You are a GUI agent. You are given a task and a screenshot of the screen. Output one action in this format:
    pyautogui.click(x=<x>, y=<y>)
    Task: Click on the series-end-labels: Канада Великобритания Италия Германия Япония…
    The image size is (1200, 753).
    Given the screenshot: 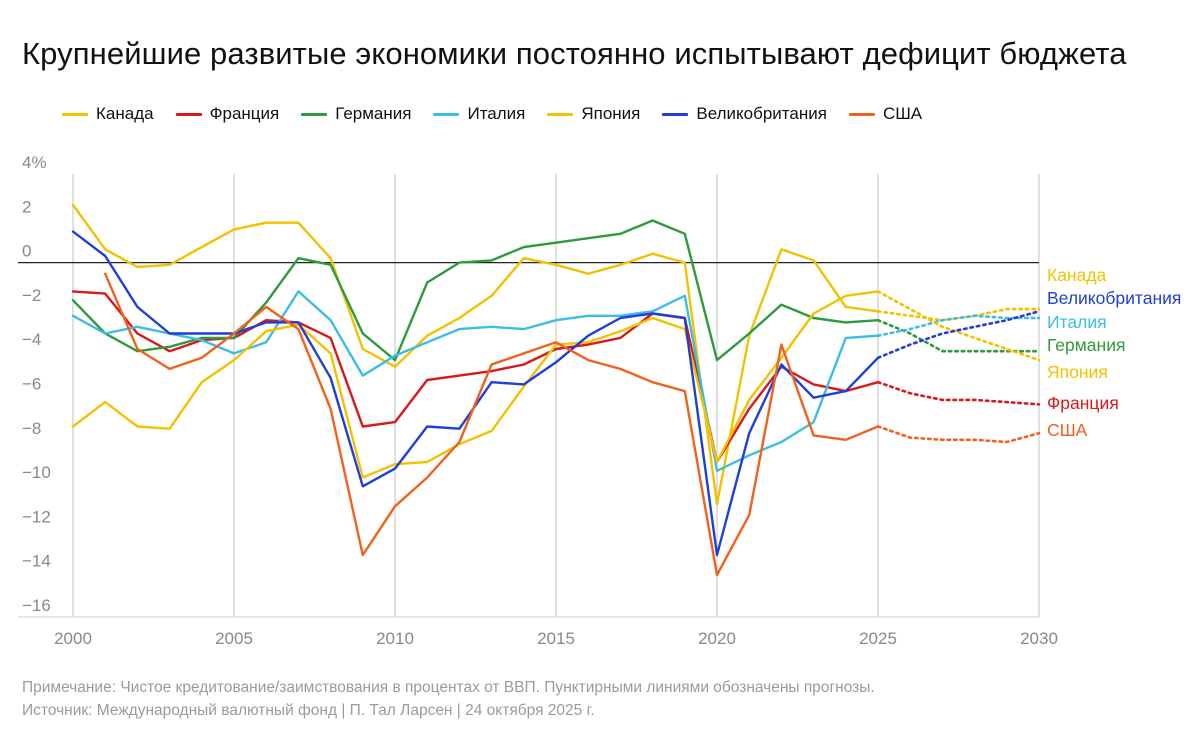 What is the action you would take?
    pyautogui.click(x=1114, y=352)
    